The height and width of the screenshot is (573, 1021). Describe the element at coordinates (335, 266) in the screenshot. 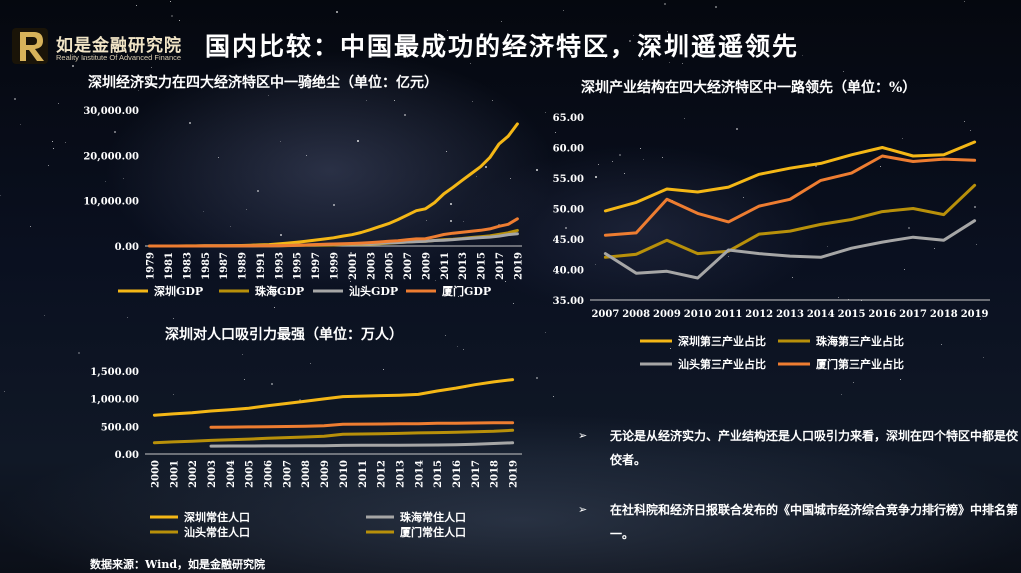

I see `x-tick-label: 1999` at that location.